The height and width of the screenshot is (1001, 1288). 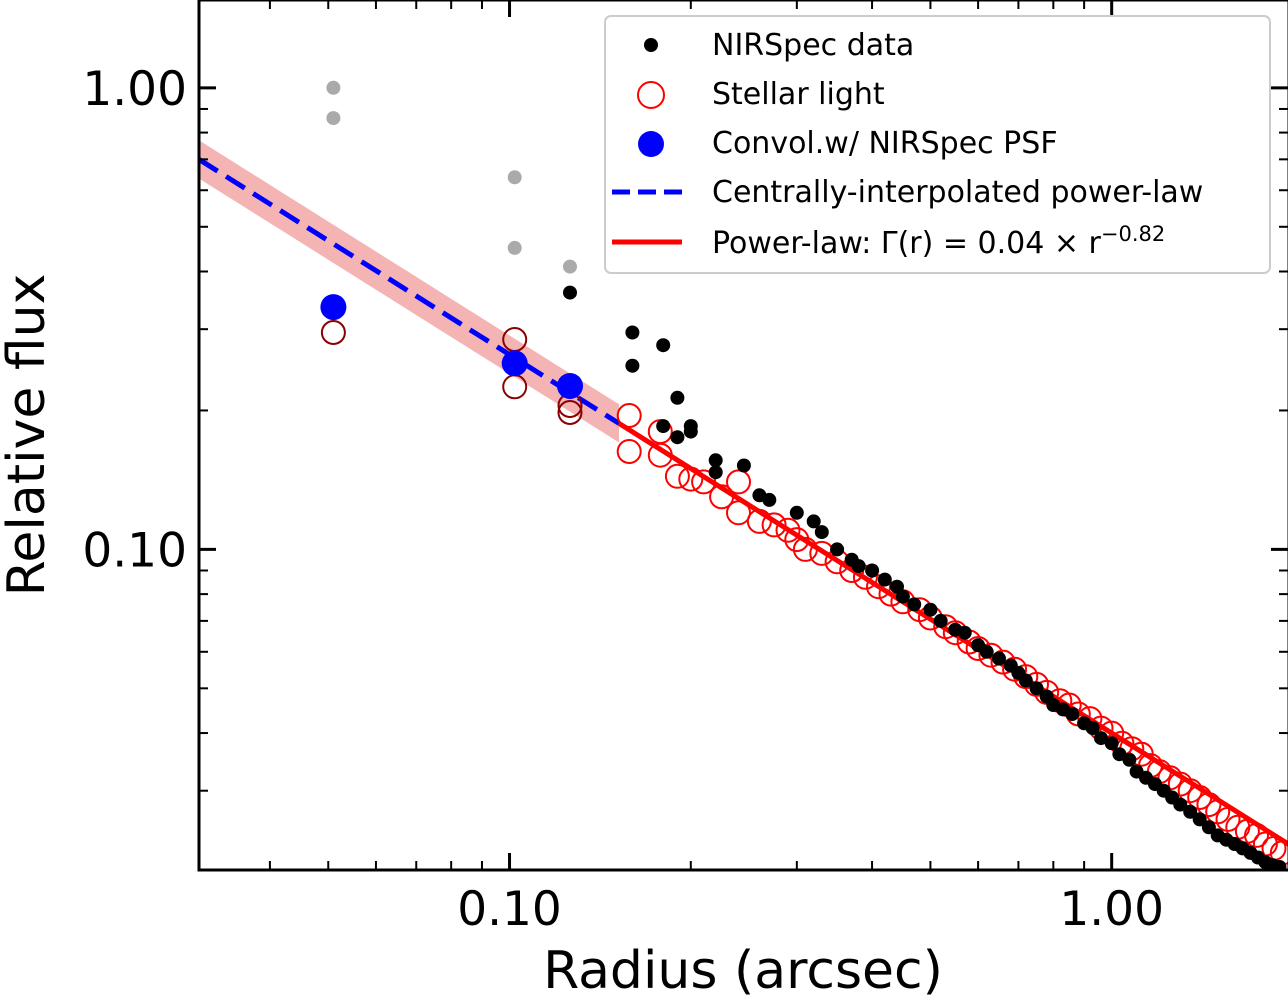 I want to click on legend-label-convol: Convol.w/ NIRSpec PSF, so click(x=885, y=143).